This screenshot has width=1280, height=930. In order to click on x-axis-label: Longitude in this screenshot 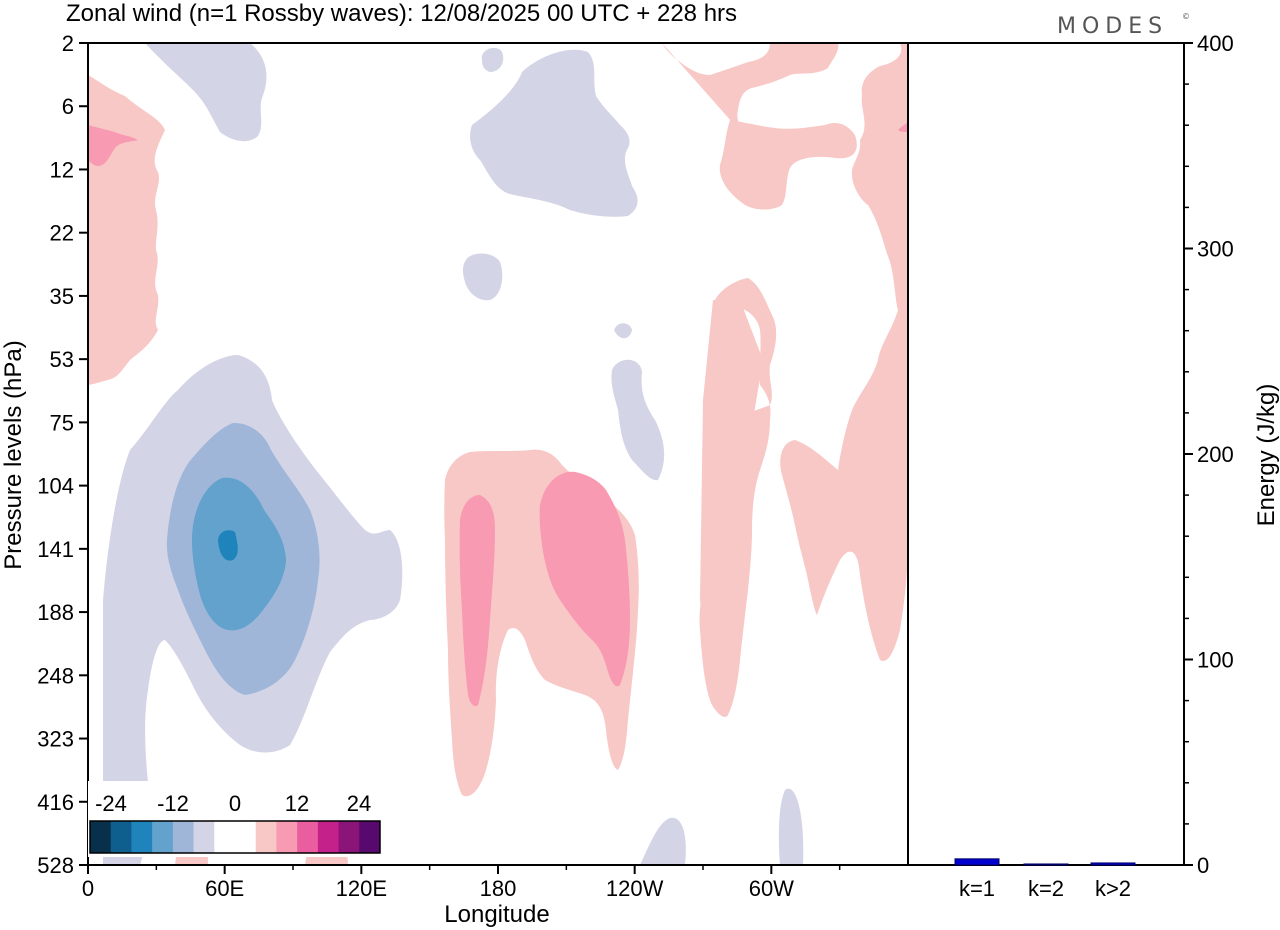, I will do `click(496, 914)`.